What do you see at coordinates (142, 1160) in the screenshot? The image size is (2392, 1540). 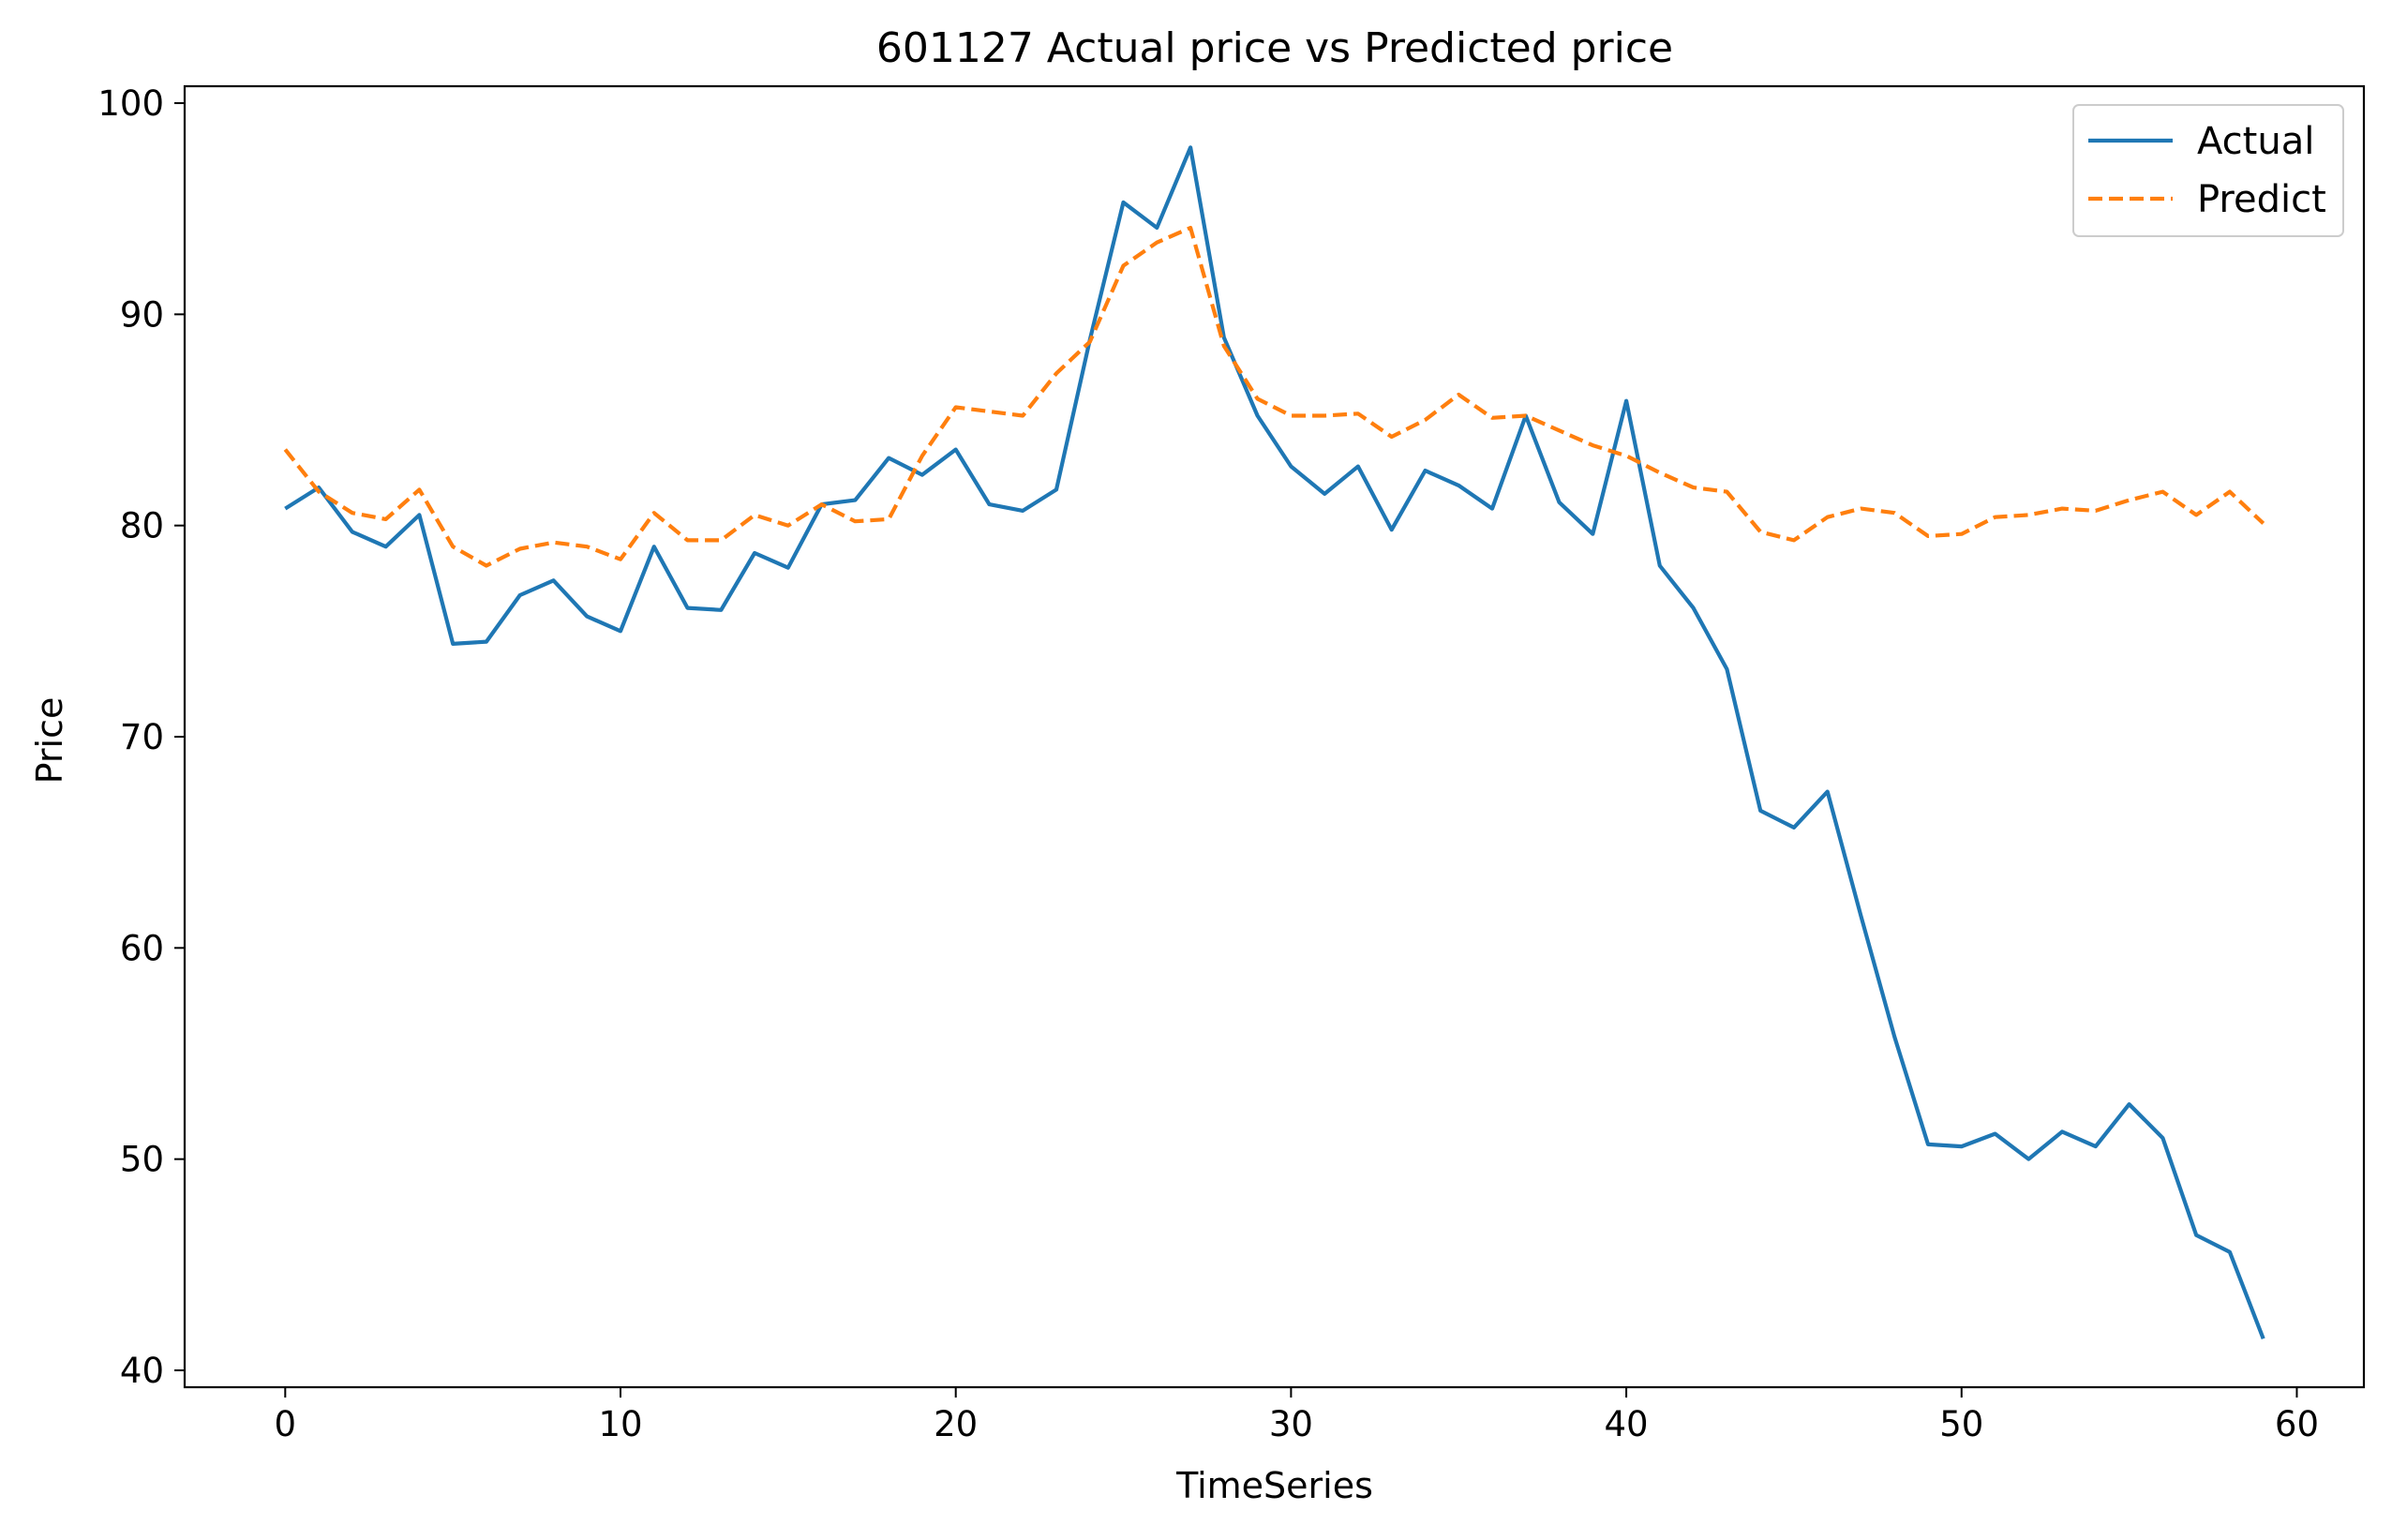 I see `y-tick-label: 50` at bounding box center [142, 1160].